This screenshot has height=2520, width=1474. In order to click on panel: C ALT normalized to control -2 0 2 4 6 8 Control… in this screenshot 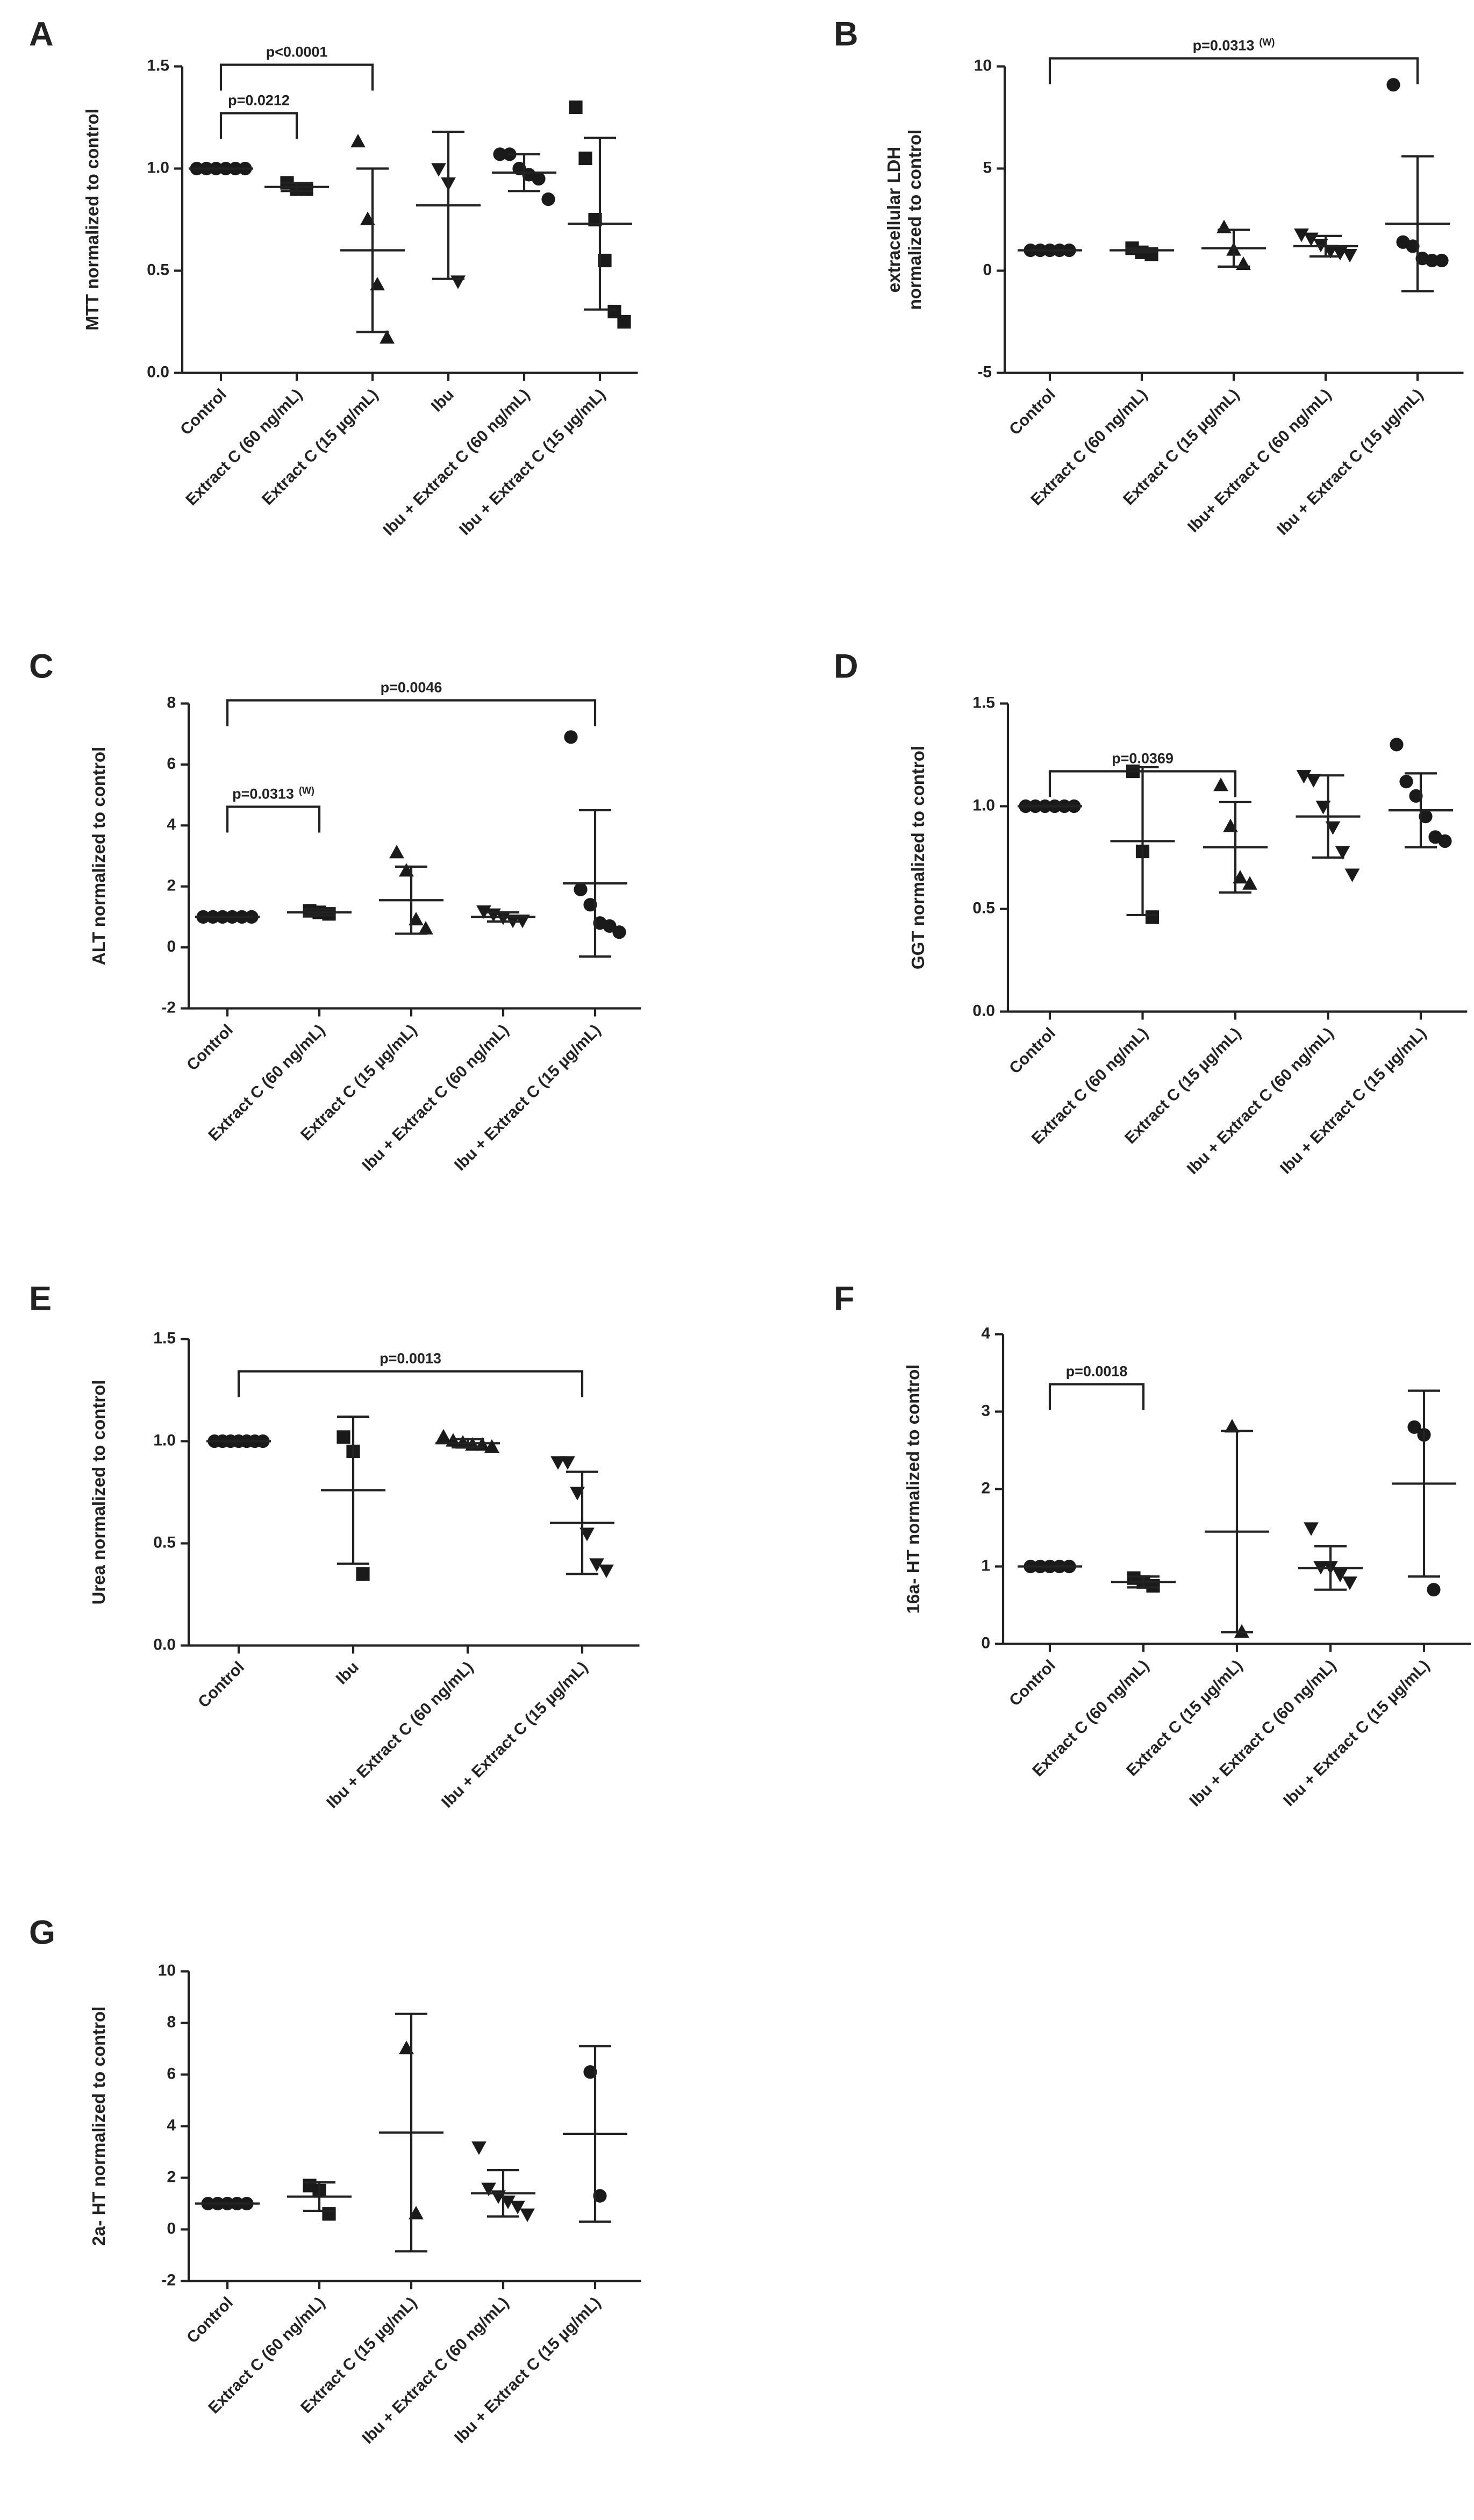, I will do `click(335, 911)`.